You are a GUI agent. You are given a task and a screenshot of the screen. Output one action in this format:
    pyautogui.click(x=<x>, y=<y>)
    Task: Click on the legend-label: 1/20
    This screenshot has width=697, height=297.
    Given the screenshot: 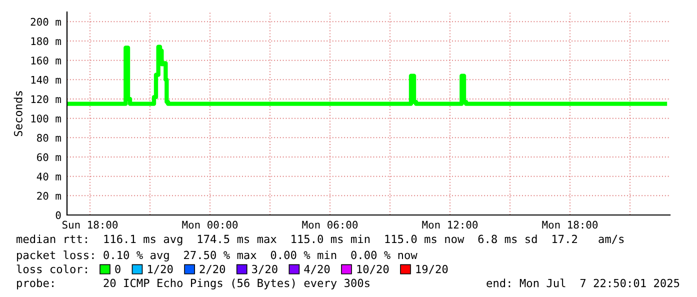 What is the action you would take?
    pyautogui.click(x=160, y=269)
    